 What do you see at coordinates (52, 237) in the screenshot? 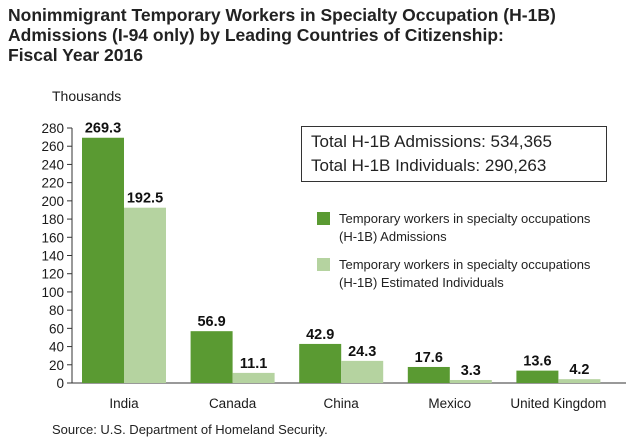
I see `y-tick-label: 160` at bounding box center [52, 237].